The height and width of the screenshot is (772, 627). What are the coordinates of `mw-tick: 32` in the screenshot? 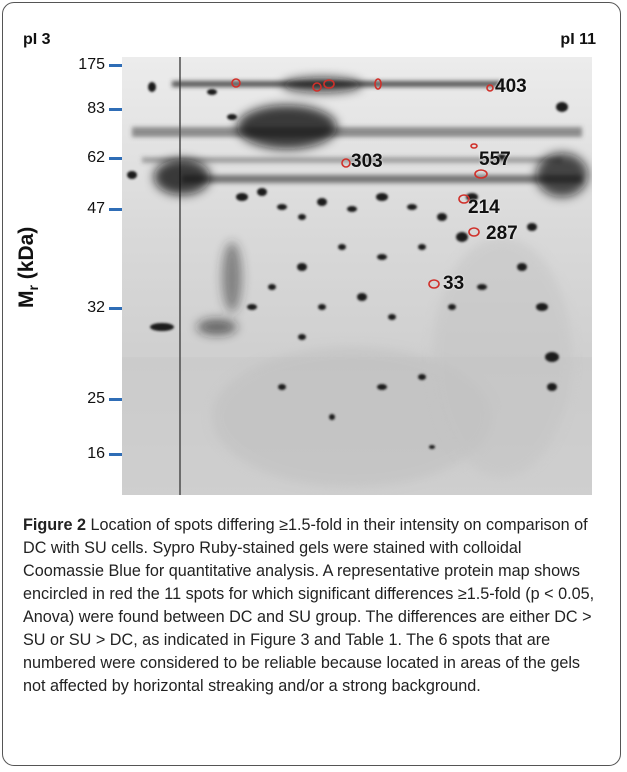 It's located at (68, 308).